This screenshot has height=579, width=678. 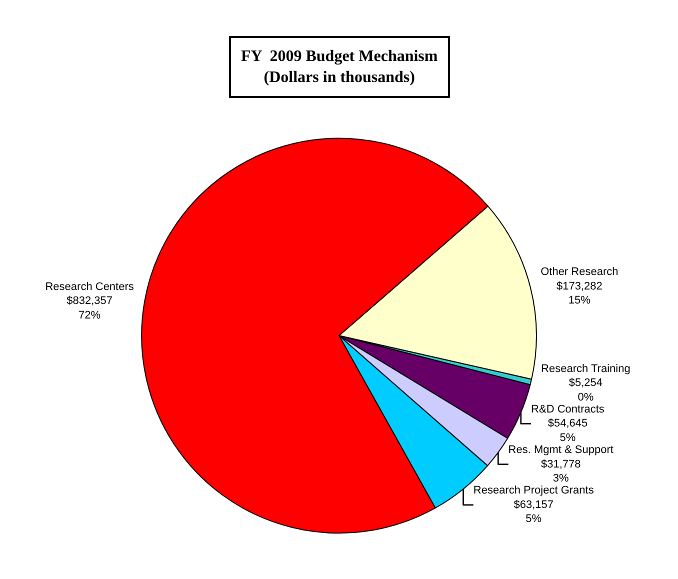 What do you see at coordinates (579, 272) in the screenshot?
I see `slice-label: Other Research` at bounding box center [579, 272].